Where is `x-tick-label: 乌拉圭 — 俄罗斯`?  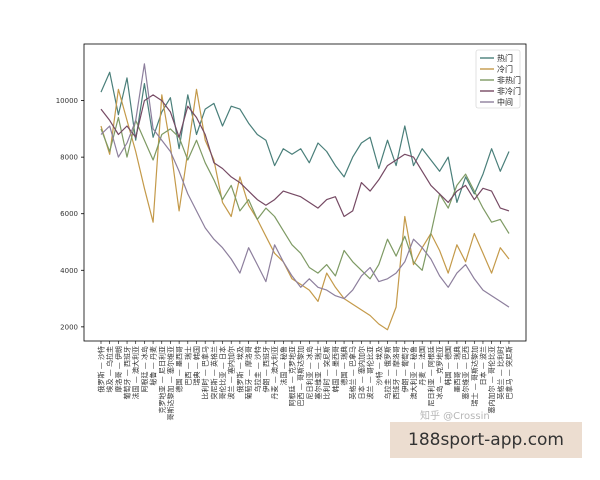 x-tick-label: 乌拉圭 — 俄罗斯 is located at coordinates (387, 372).